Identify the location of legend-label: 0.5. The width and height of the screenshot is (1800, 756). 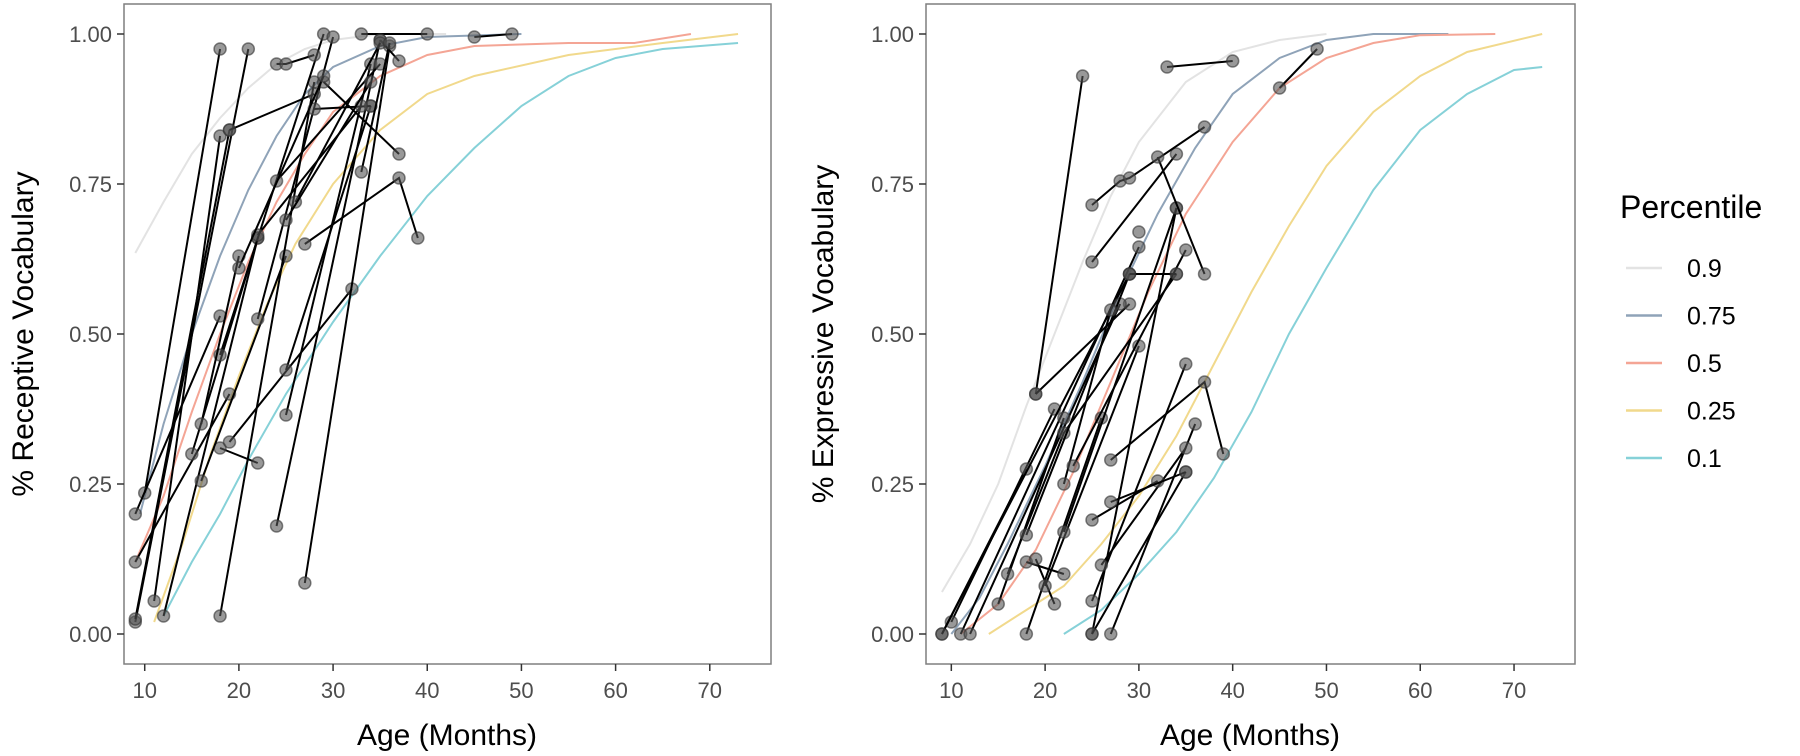
(1704, 364).